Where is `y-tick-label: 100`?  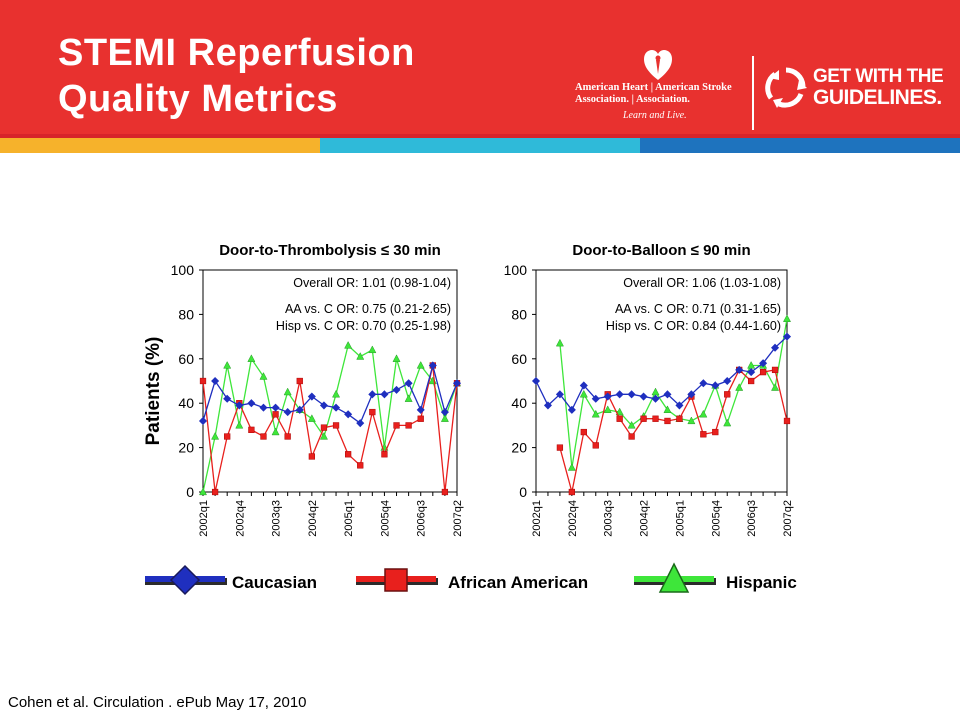
y-tick-label: 100 is located at coordinates (516, 270).